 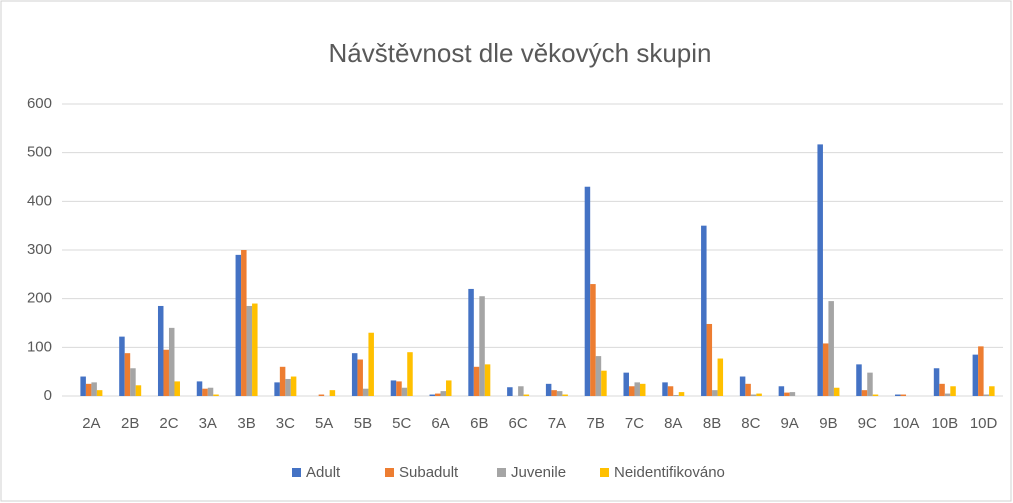 I want to click on x-tick-label: 10D, so click(x=984, y=423).